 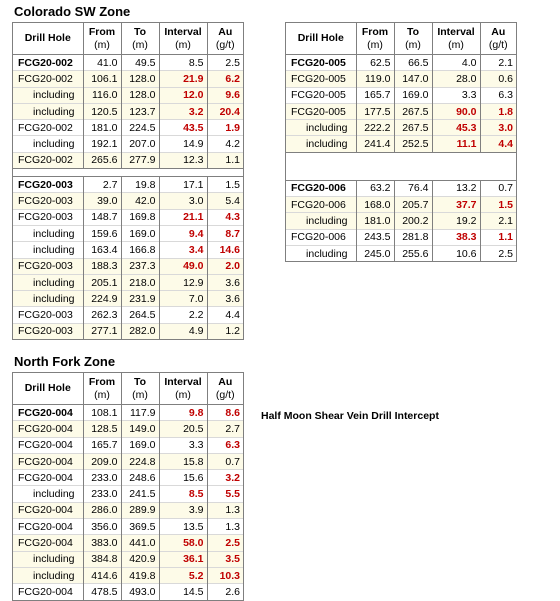 What do you see at coordinates (224, 144) in the screenshot?
I see `au-cell: 4.2` at bounding box center [224, 144].